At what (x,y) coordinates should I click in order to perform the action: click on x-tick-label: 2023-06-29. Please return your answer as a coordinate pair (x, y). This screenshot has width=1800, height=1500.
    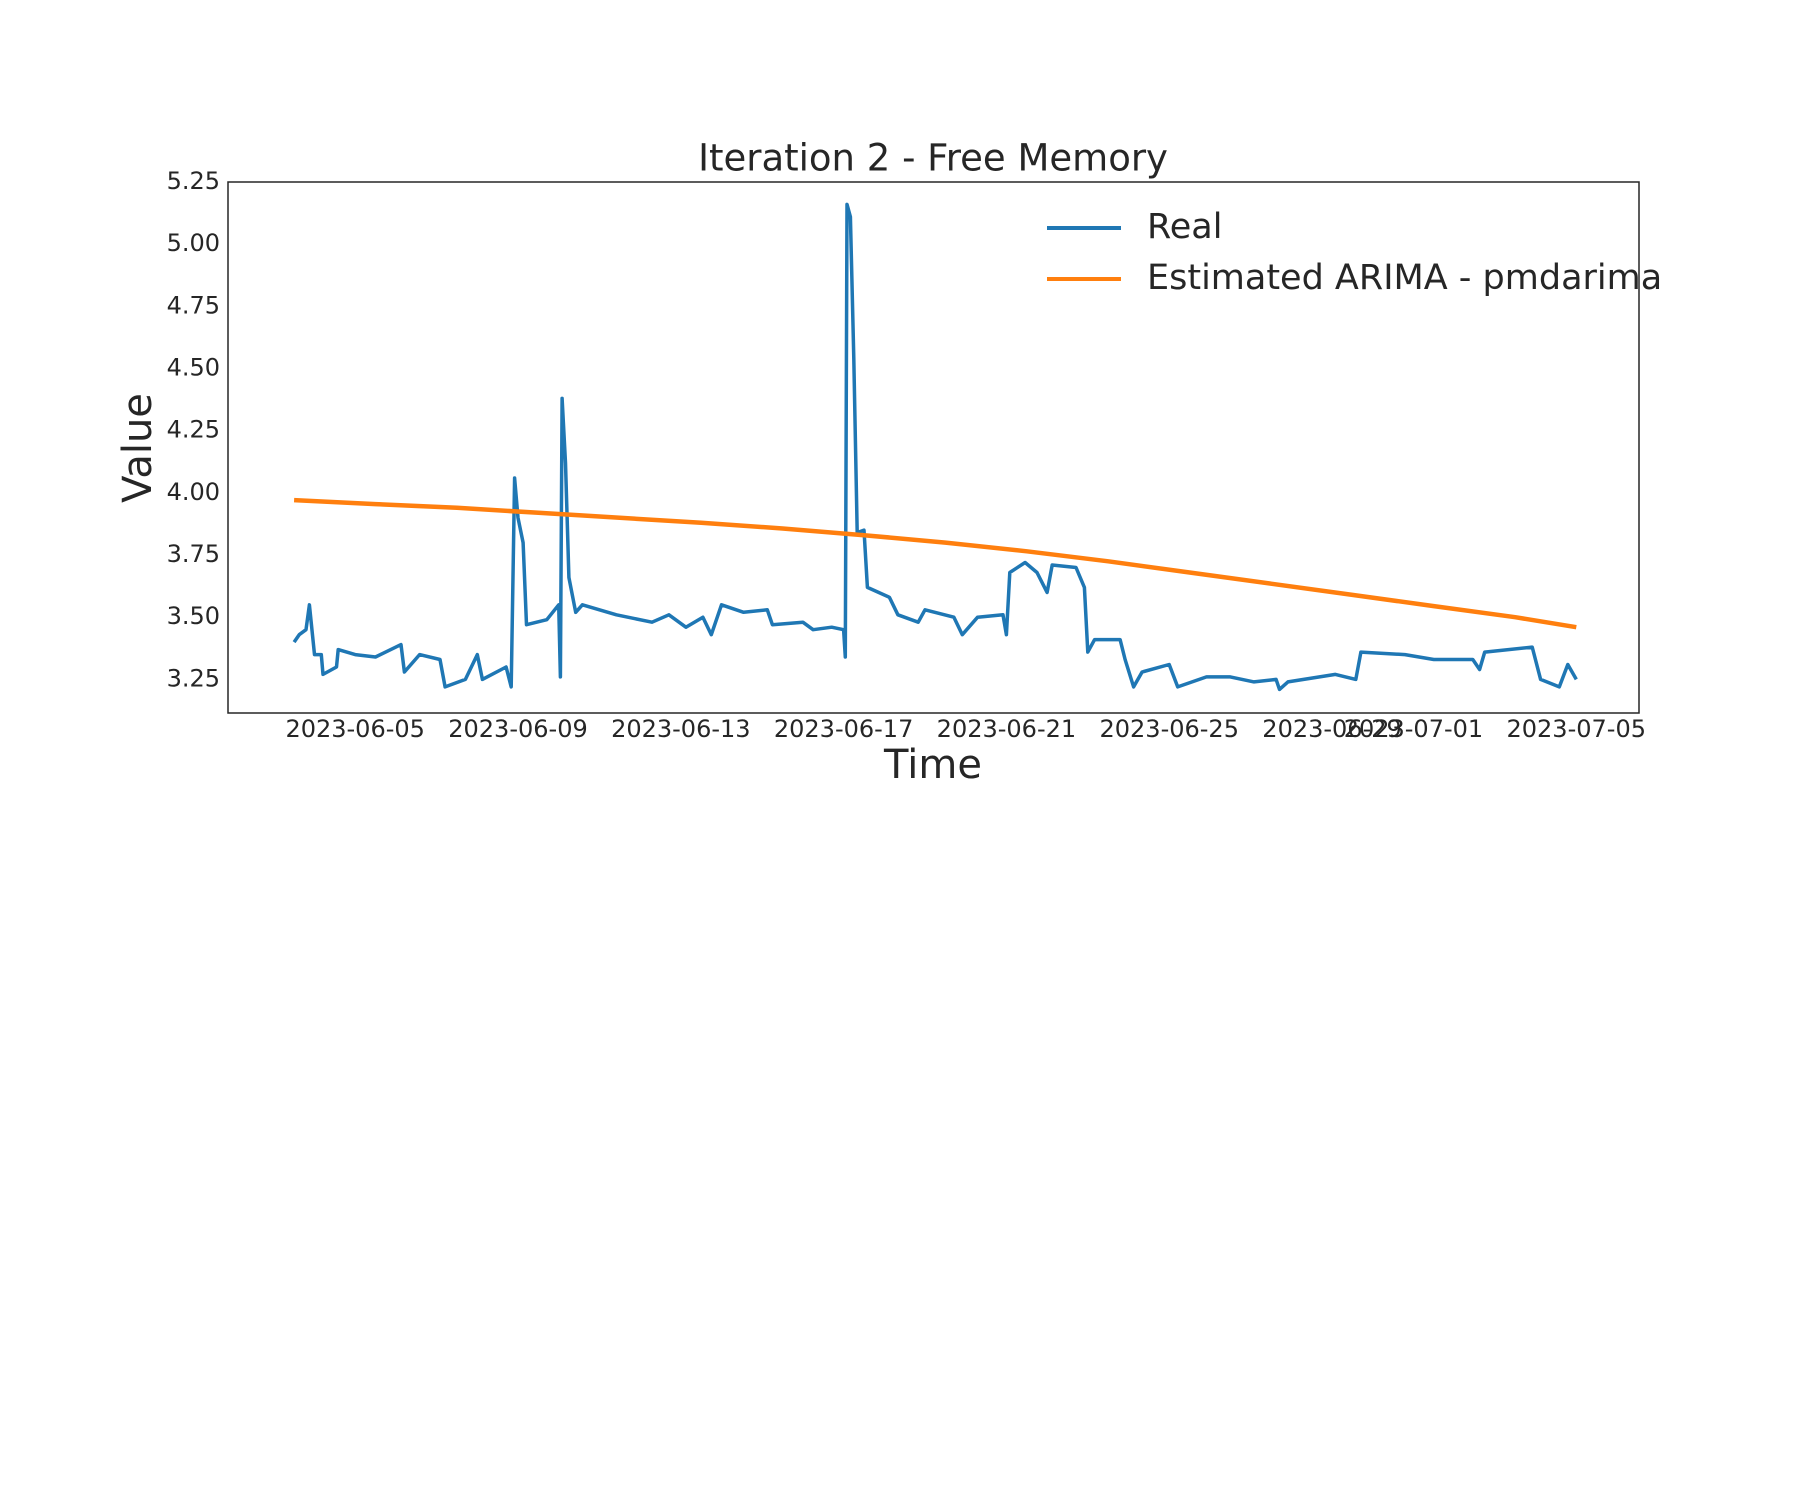
    Looking at the image, I should click on (1331, 729).